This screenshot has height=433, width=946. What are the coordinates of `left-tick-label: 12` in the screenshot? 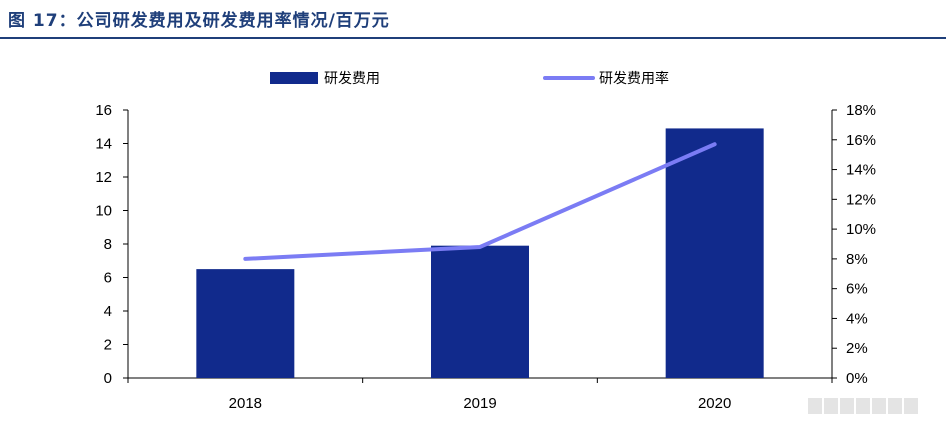 It's located at (103, 177).